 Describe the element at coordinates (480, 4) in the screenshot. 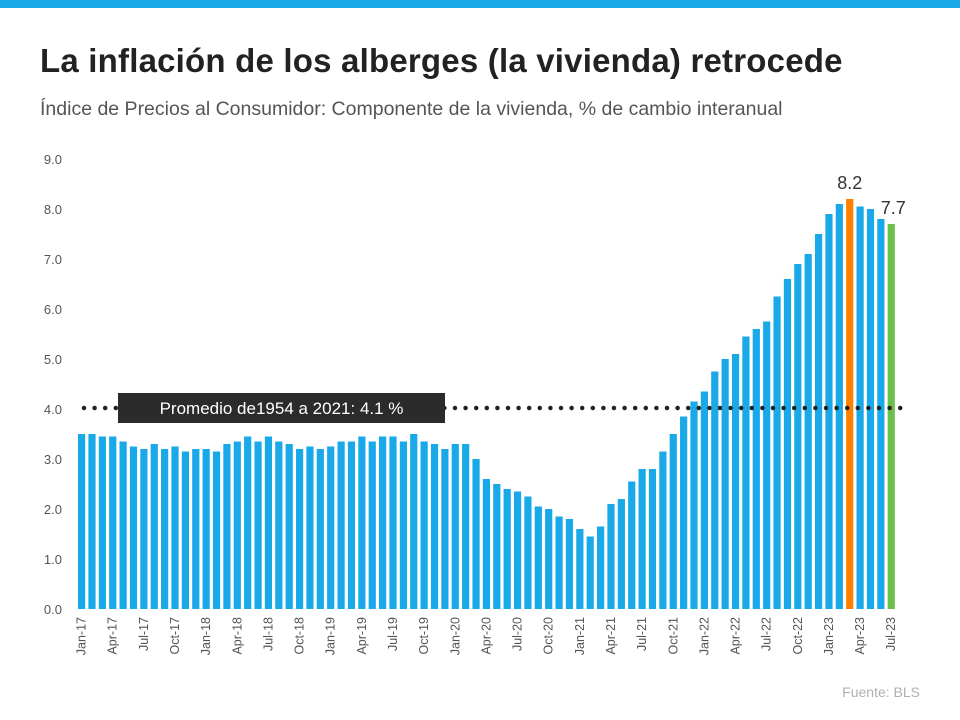

I see `top-accent-bar` at that location.